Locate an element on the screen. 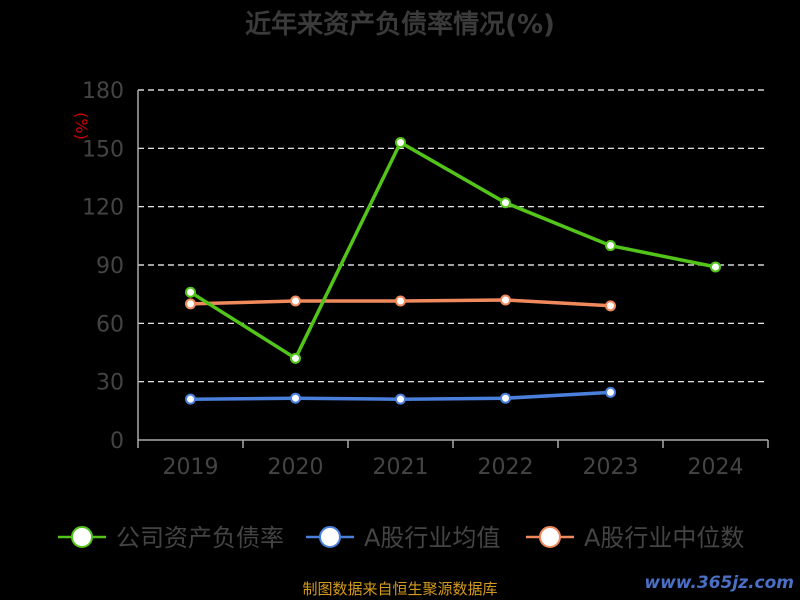 The image size is (800, 600). data-point-1-2021 is located at coordinates (400, 399).